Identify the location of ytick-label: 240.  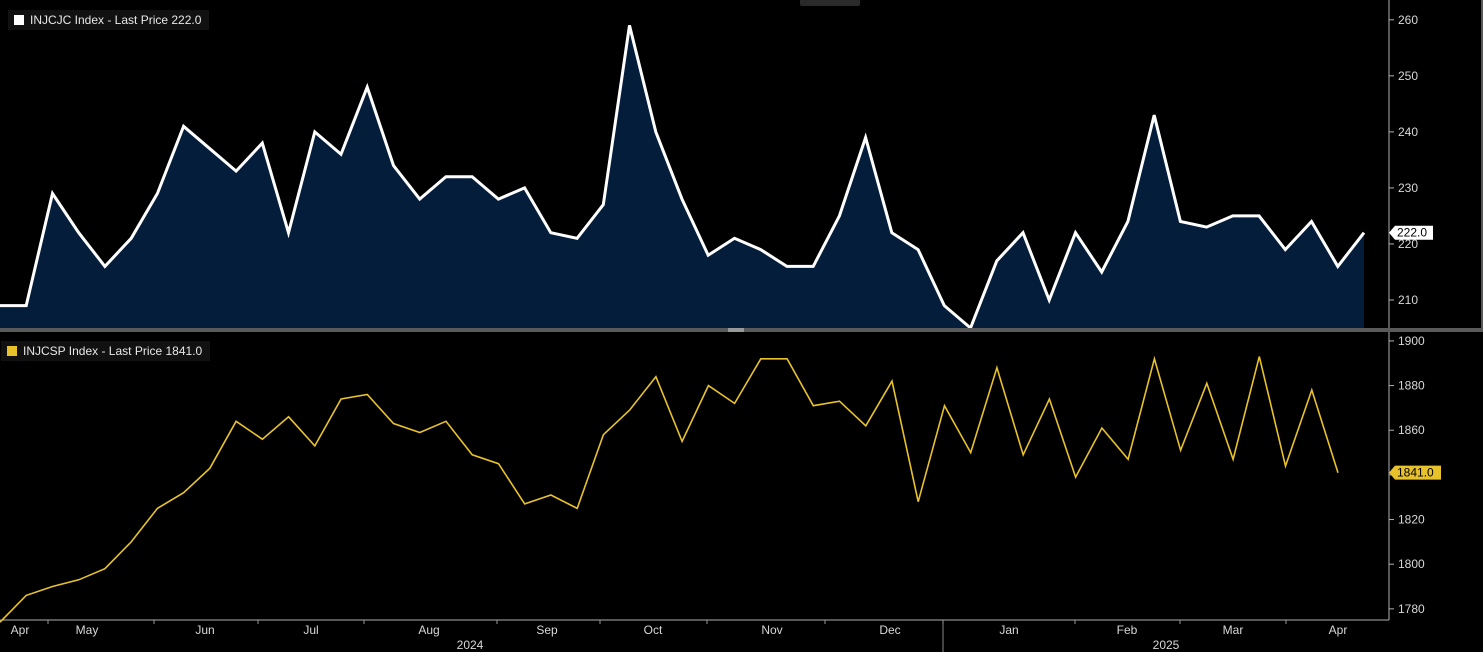
(1408, 132).